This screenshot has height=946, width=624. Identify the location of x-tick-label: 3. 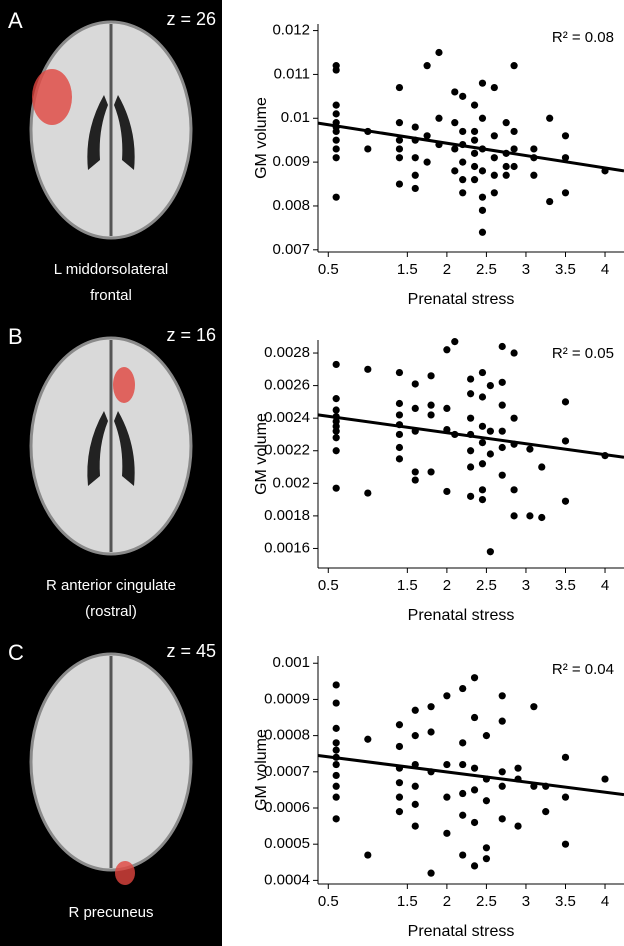
(526, 585).